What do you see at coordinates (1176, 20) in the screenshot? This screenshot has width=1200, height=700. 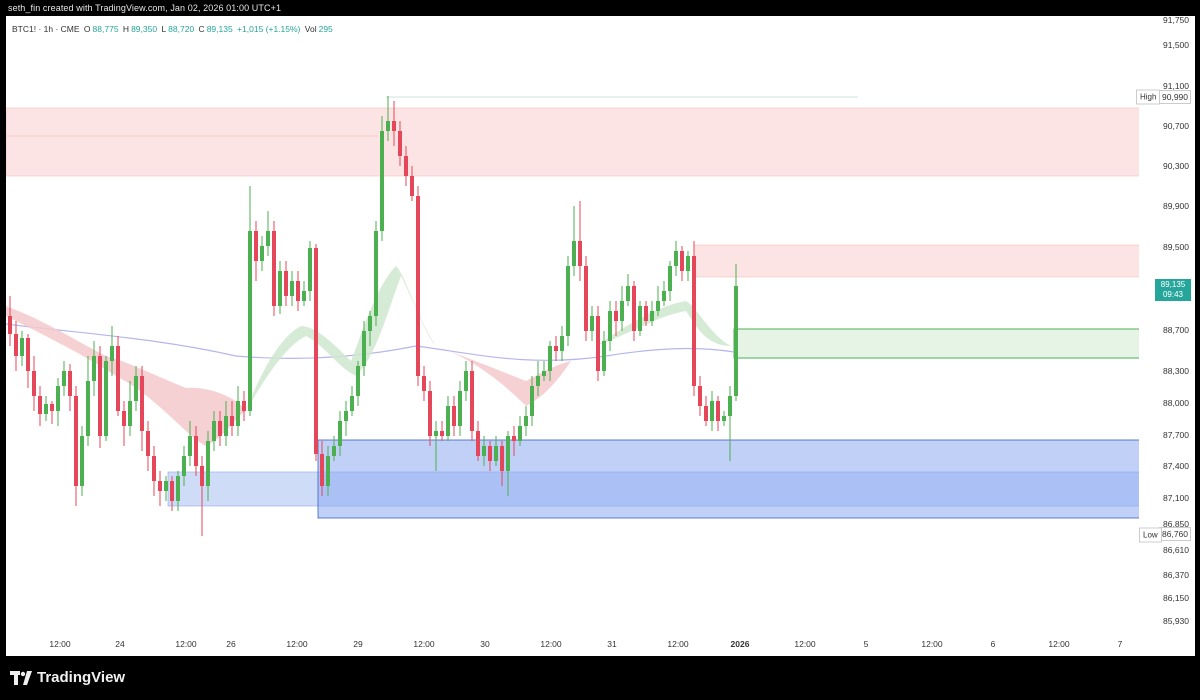 I see `price-tick: 91,750` at bounding box center [1176, 20].